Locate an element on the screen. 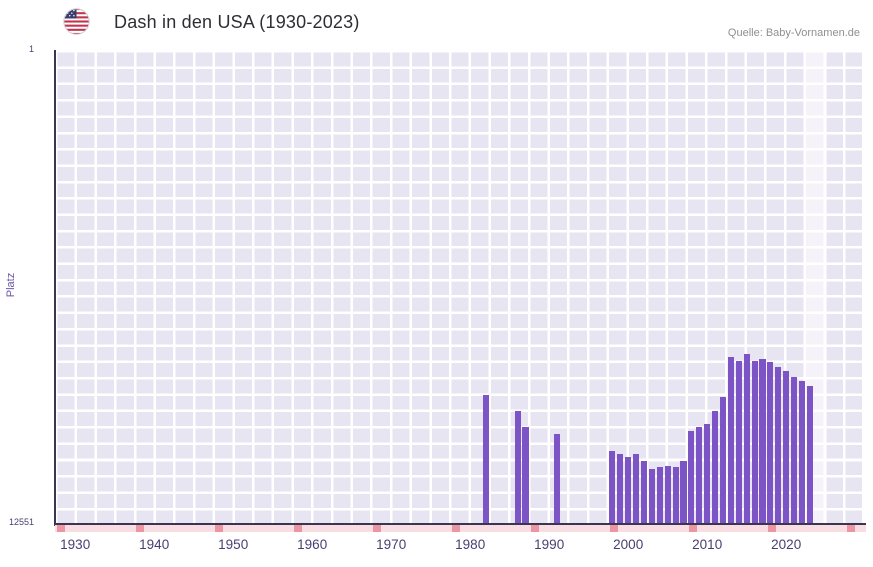 This screenshot has width=873, height=567. x-axis-line is located at coordinates (460, 524).